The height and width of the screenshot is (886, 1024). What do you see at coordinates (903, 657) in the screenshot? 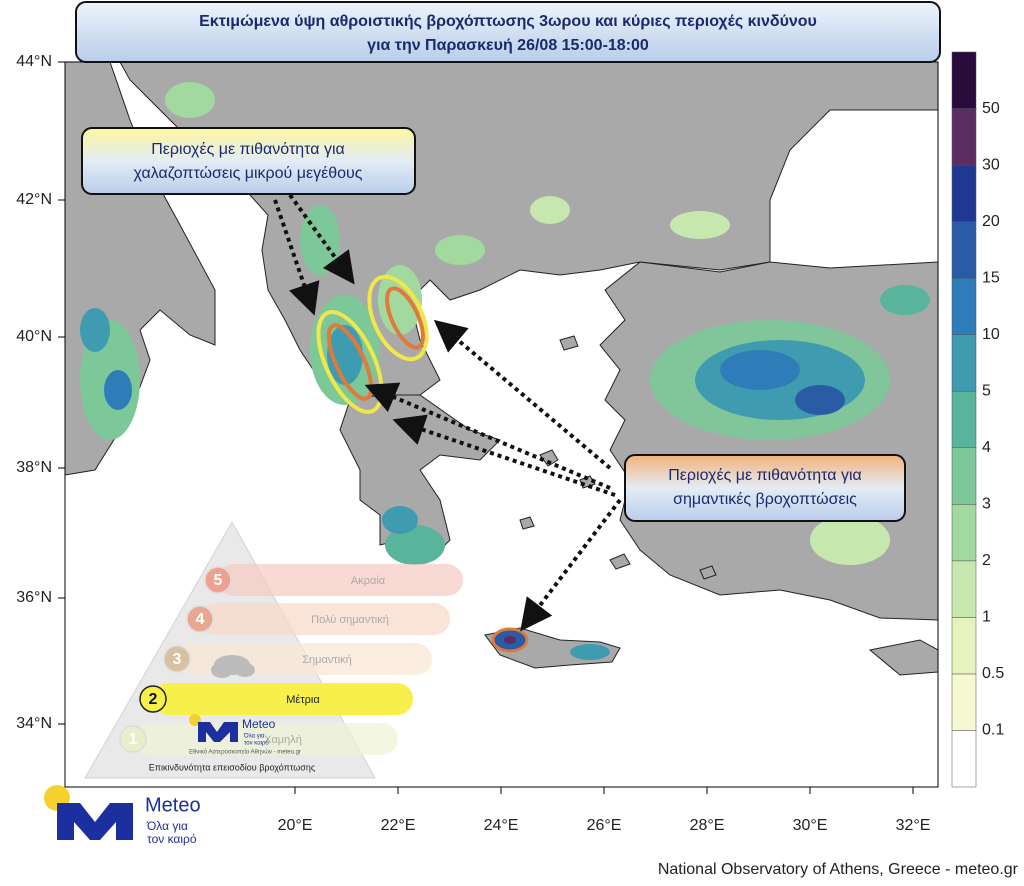
I see `cyprus` at bounding box center [903, 657].